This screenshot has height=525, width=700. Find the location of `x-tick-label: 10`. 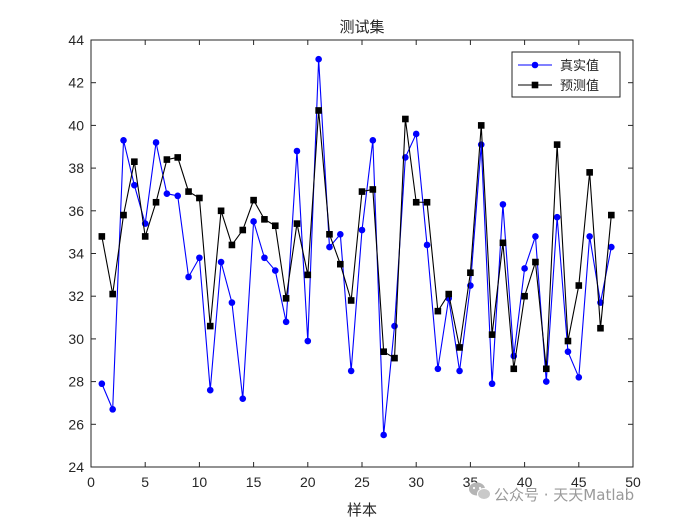

x-tick-label: 10 is located at coordinates (200, 482).